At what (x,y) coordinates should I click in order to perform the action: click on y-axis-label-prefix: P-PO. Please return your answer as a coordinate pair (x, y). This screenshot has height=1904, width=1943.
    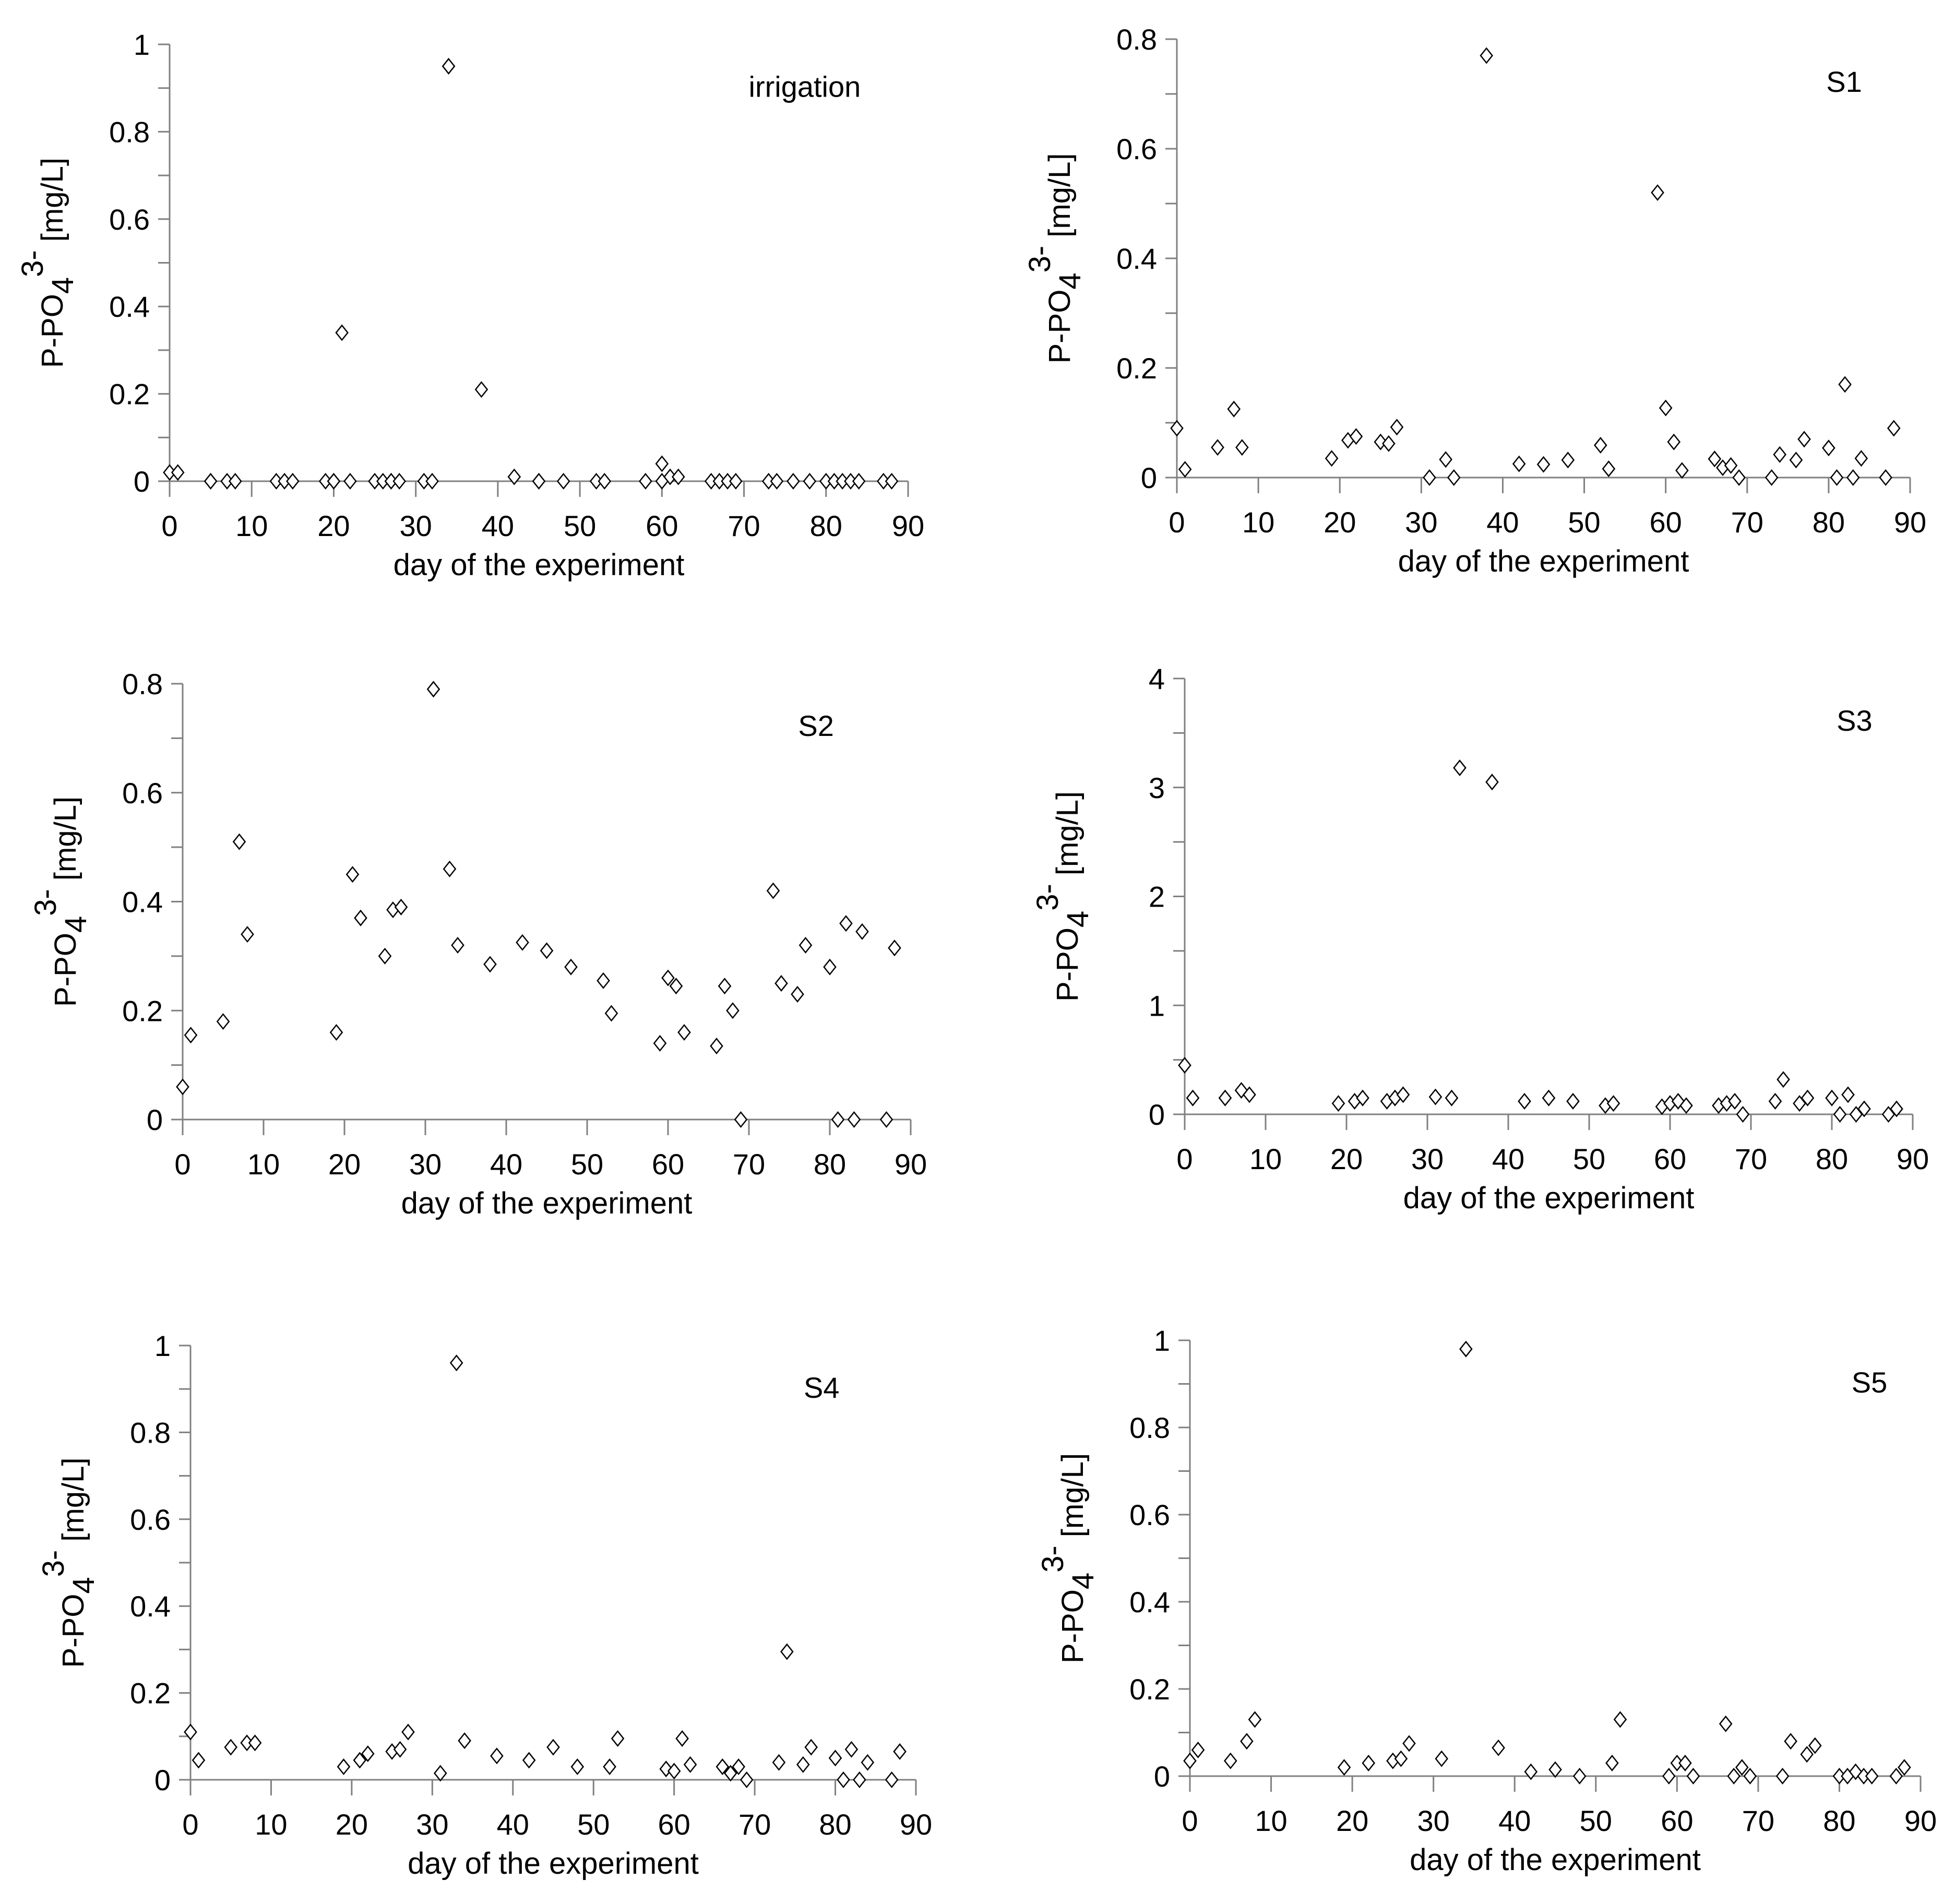
    Looking at the image, I should click on (1067, 964).